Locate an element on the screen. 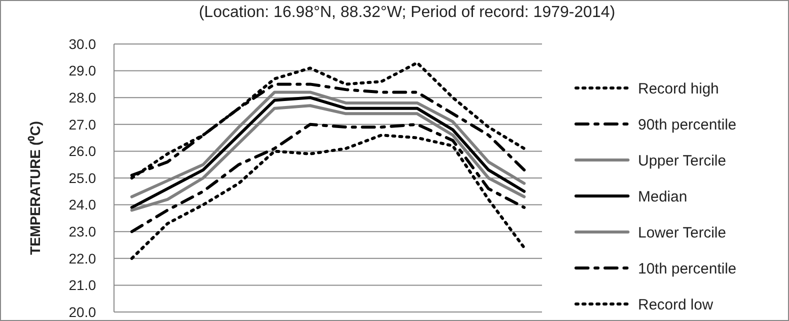 This screenshot has width=789, height=321. legend-label: Record high is located at coordinates (678, 89).